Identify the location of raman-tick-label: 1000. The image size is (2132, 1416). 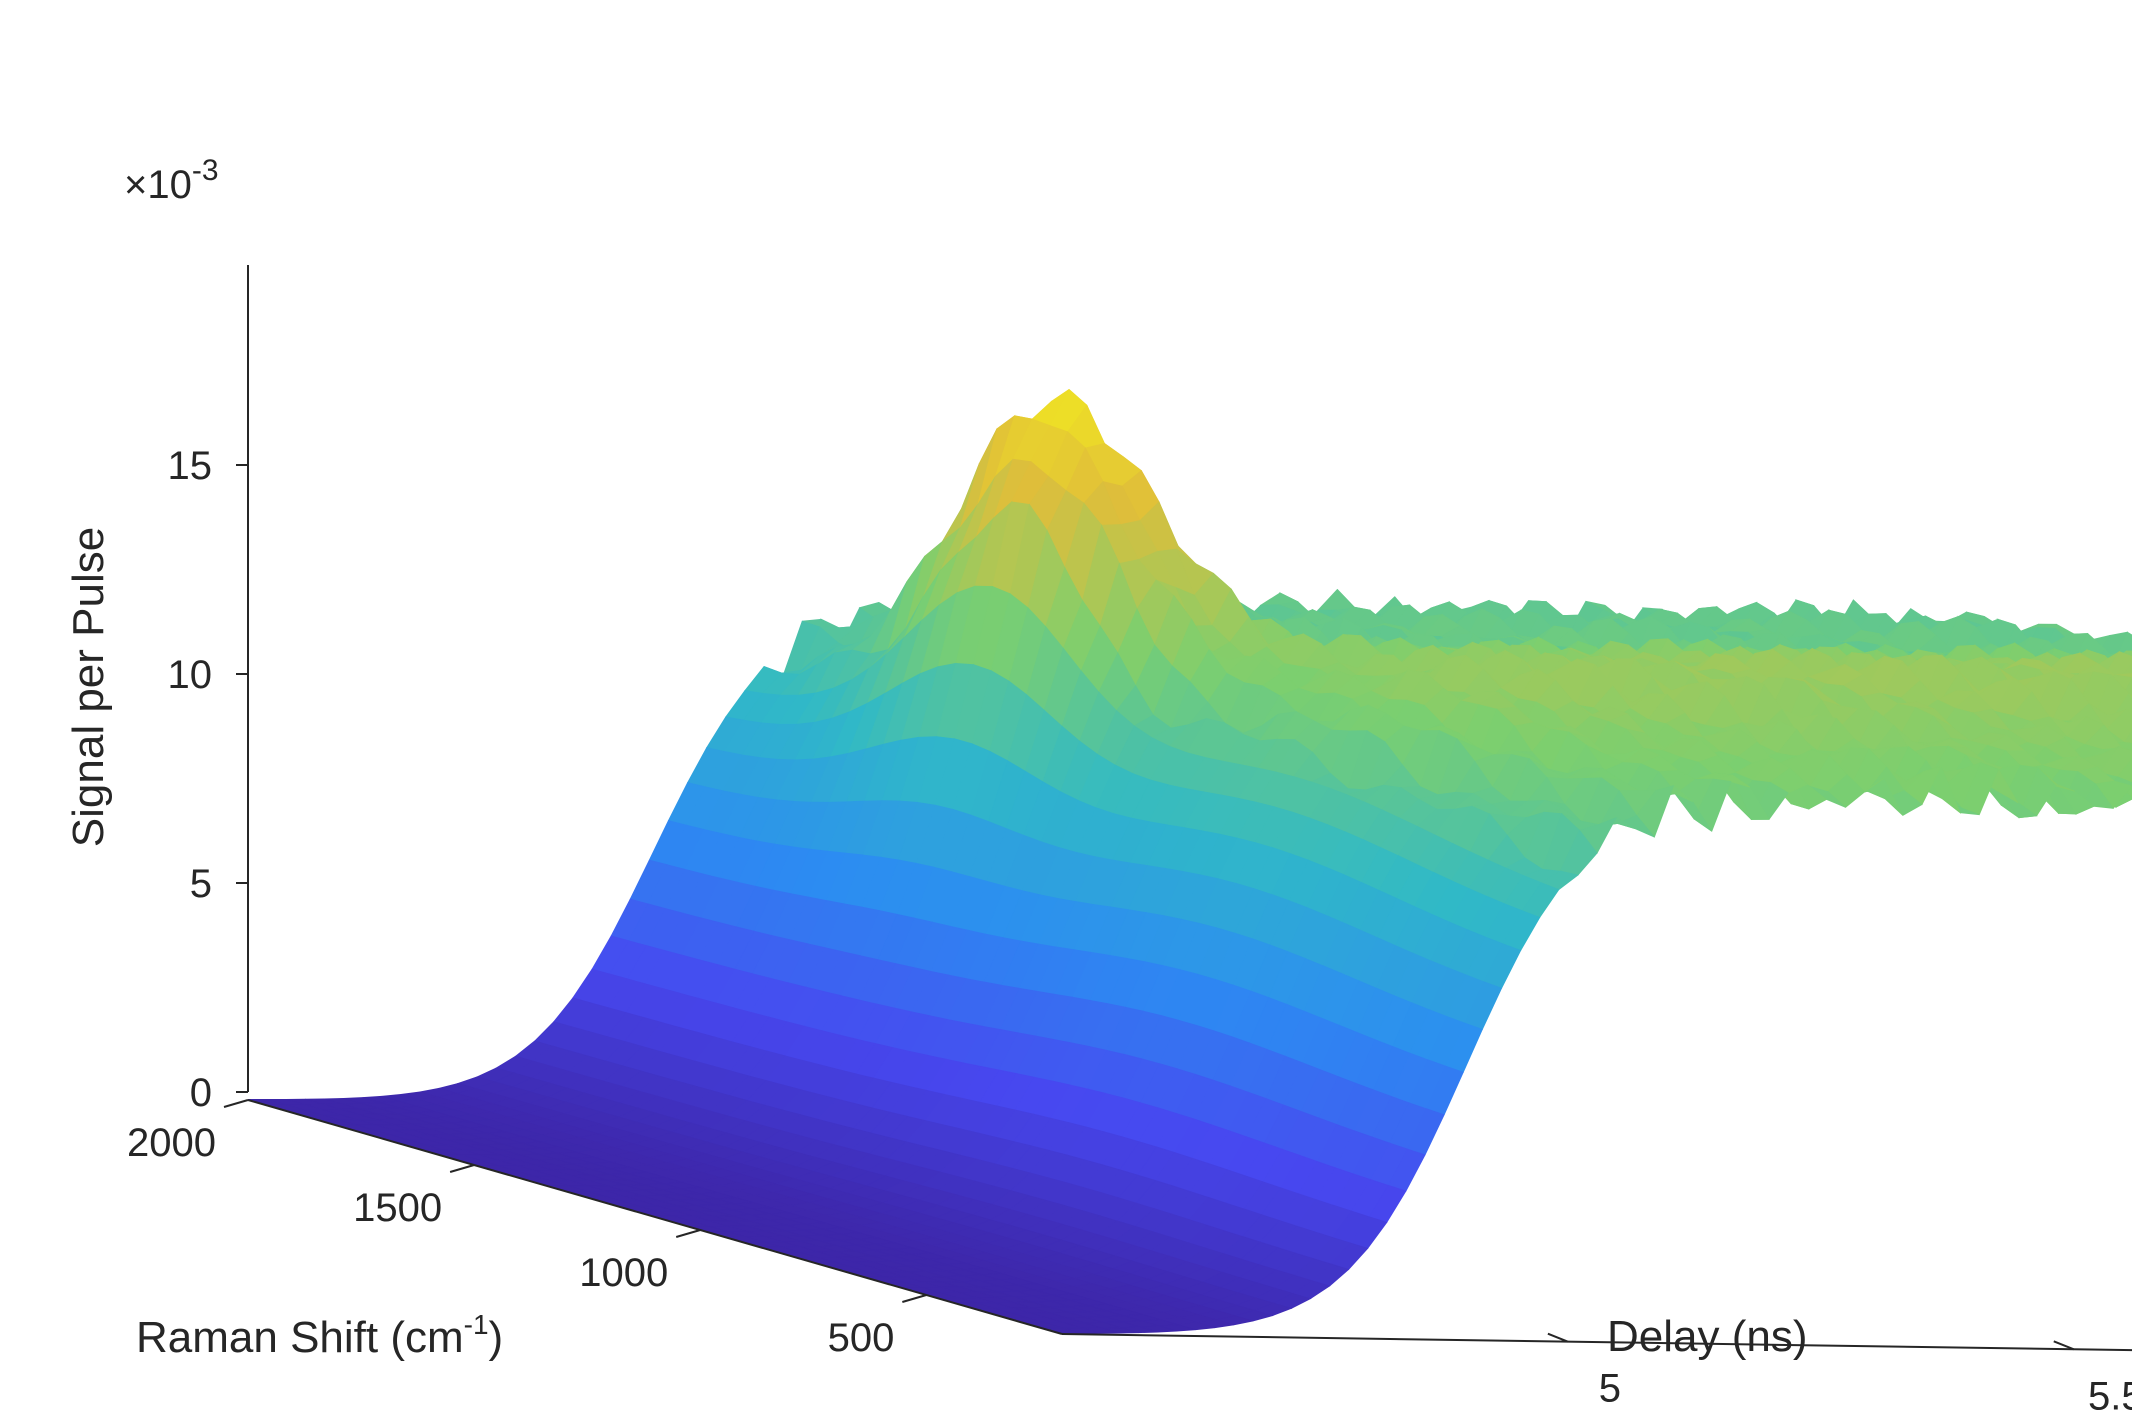
(623, 1273).